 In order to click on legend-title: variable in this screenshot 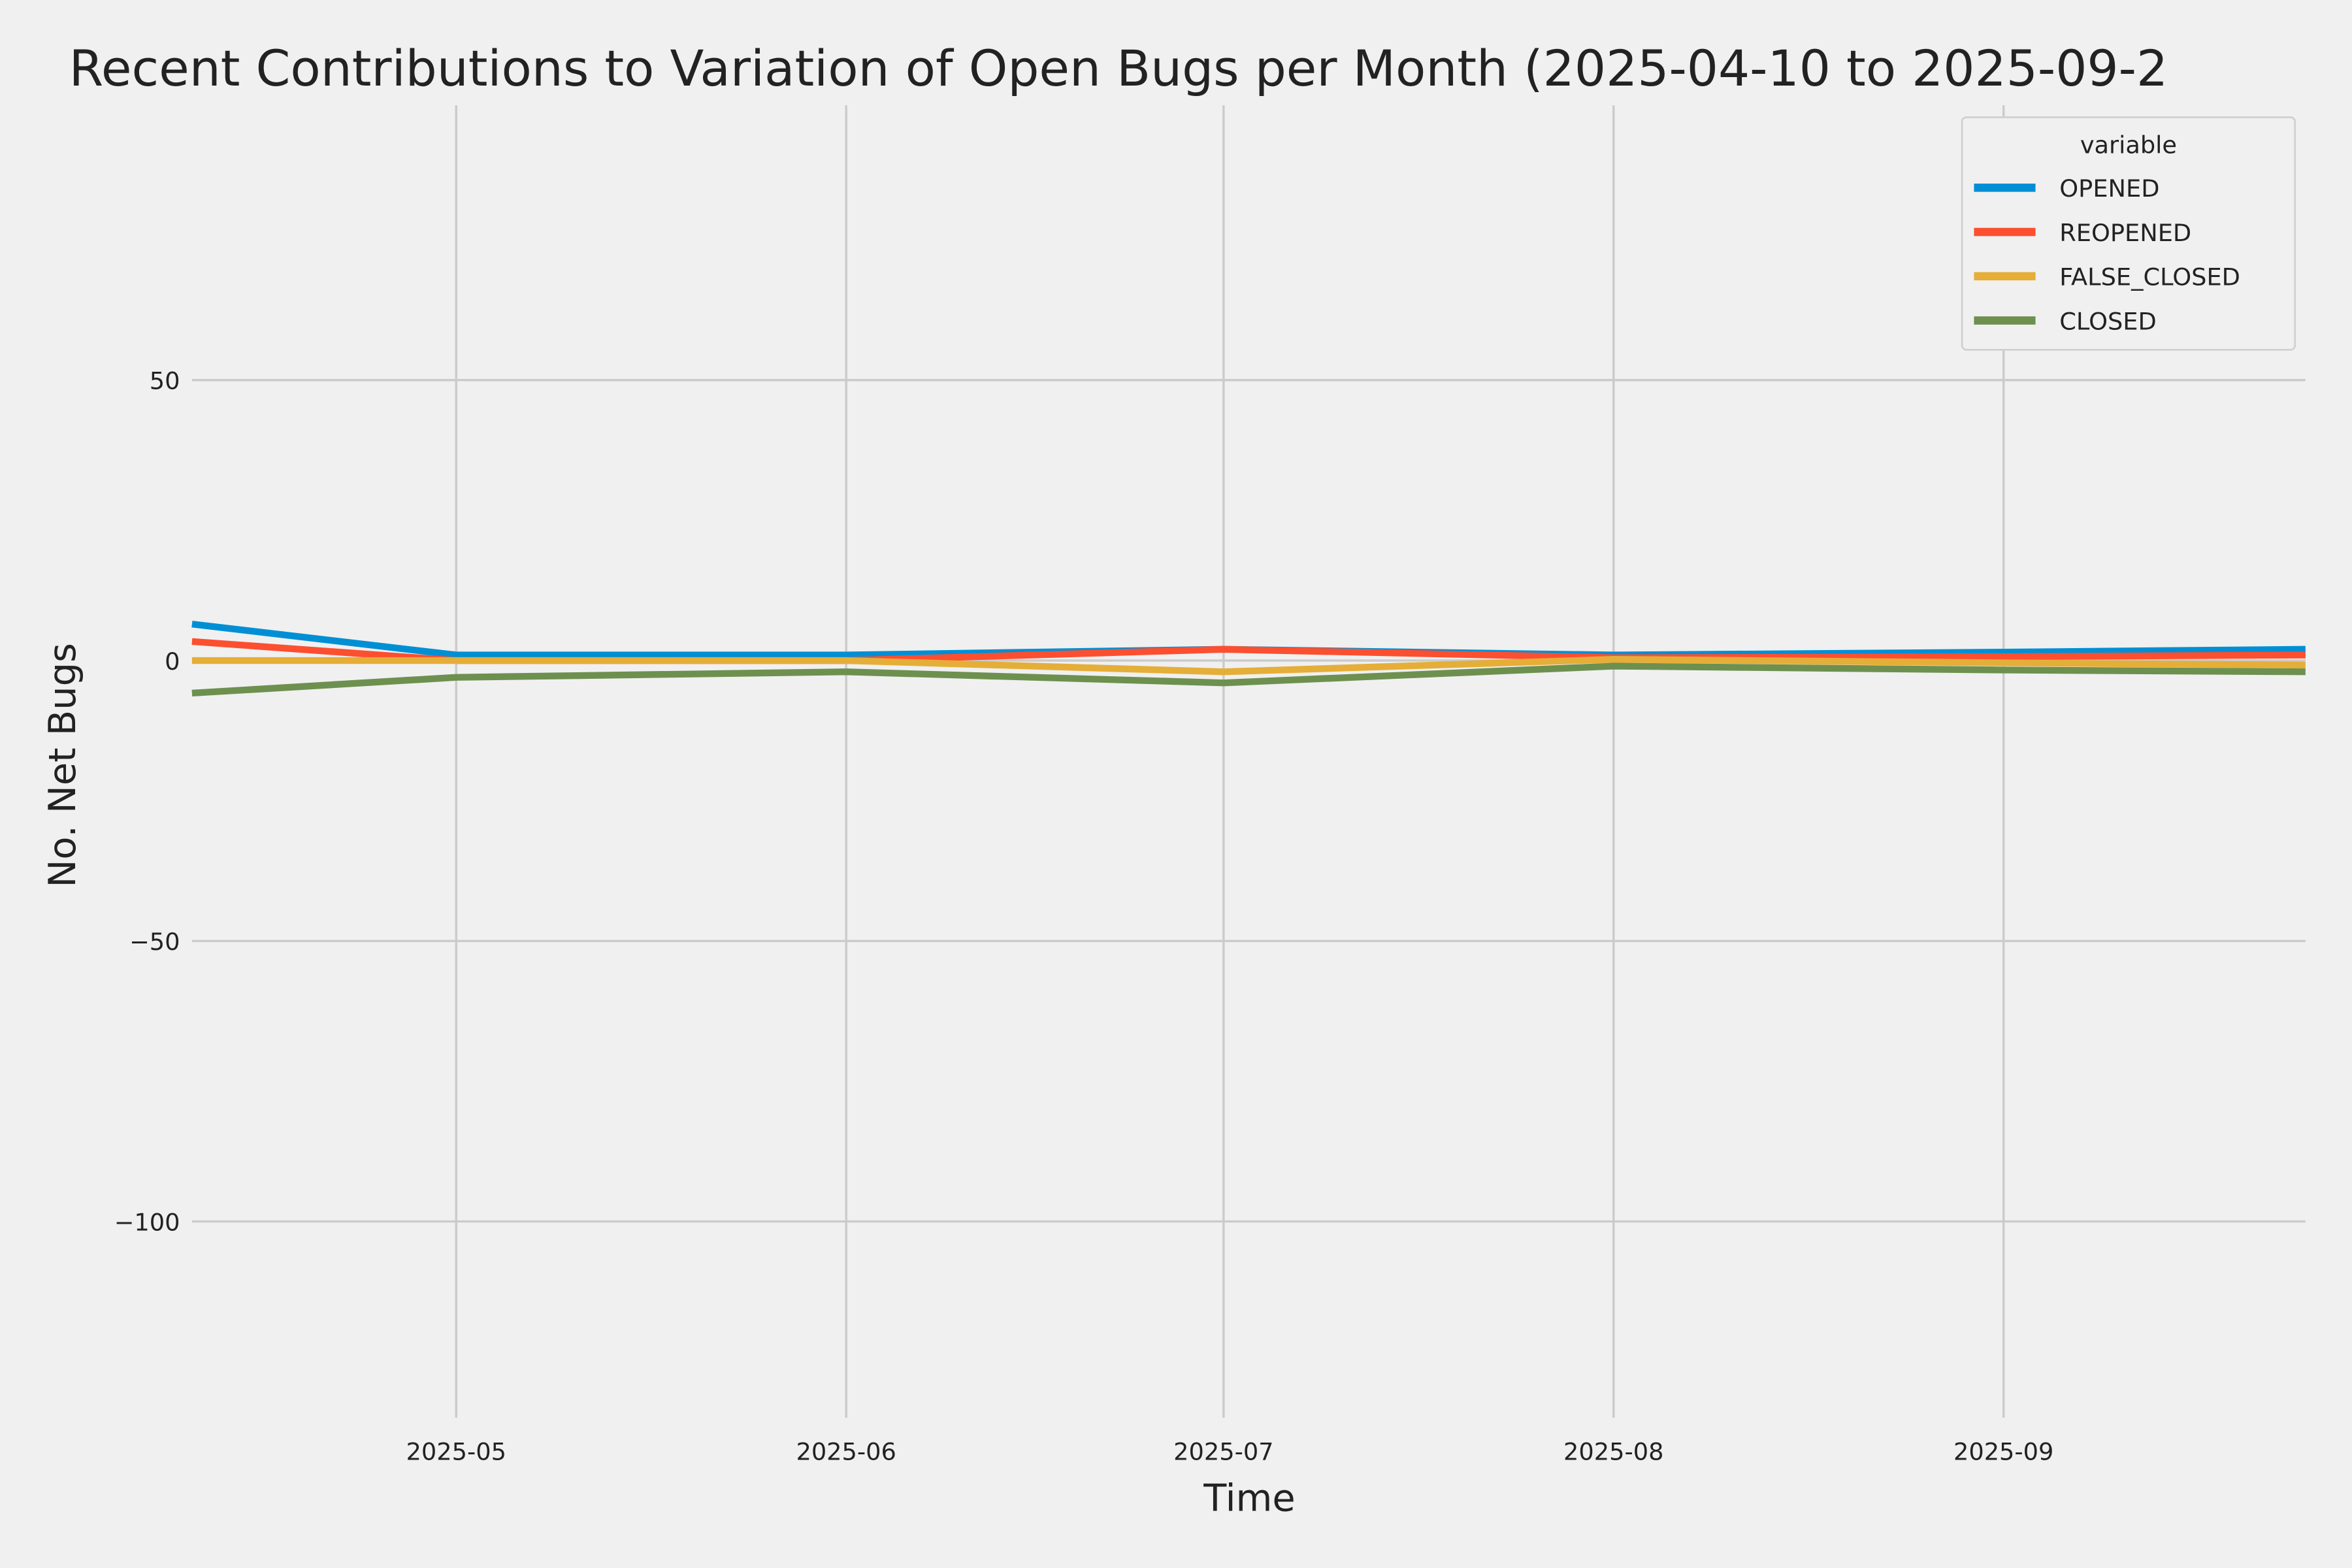, I will do `click(2128, 145)`.